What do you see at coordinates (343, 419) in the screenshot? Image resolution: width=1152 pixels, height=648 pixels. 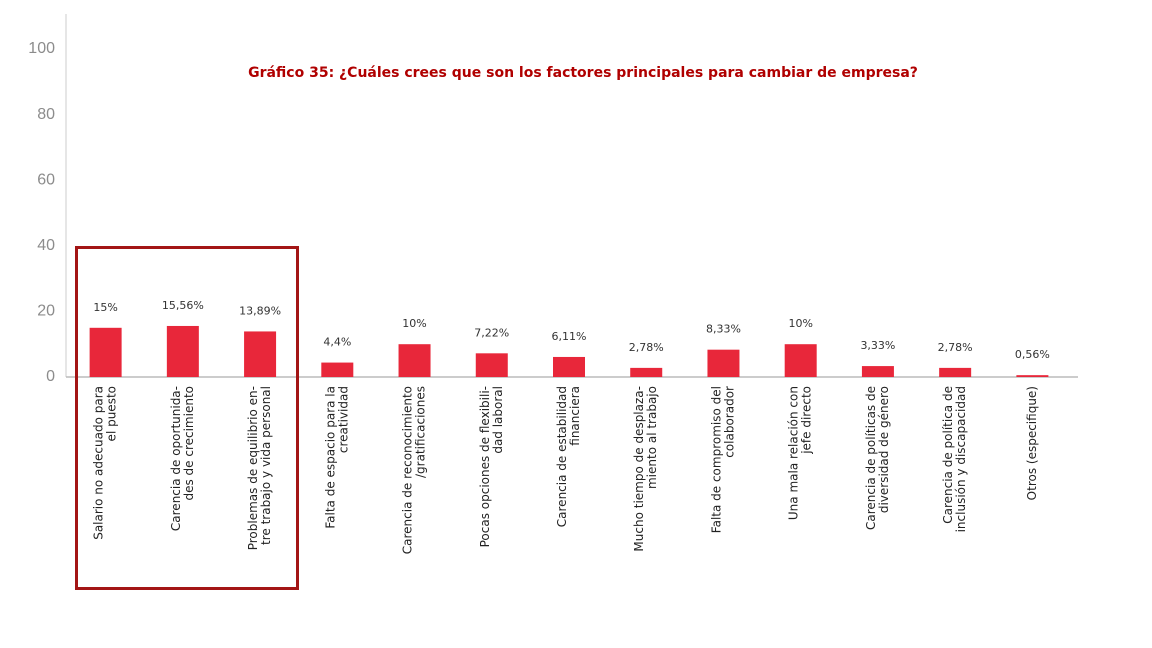 I see `x-tick-label: creatividad` at bounding box center [343, 419].